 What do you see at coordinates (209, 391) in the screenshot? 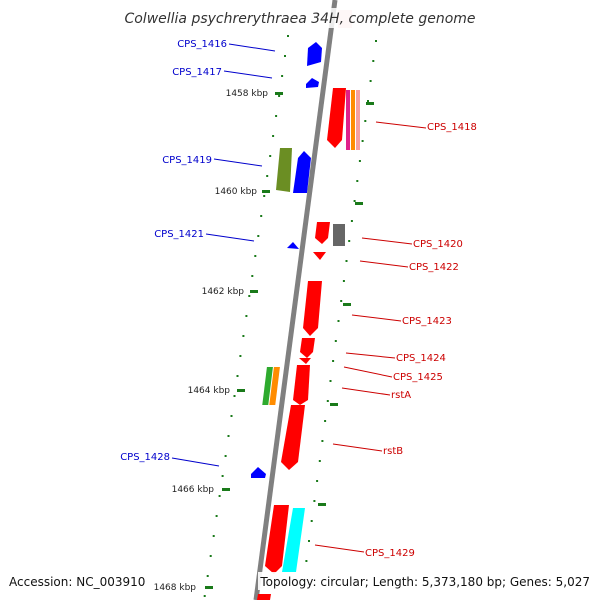
I see `kbp-label-1464: 1464 kbp` at bounding box center [209, 391].